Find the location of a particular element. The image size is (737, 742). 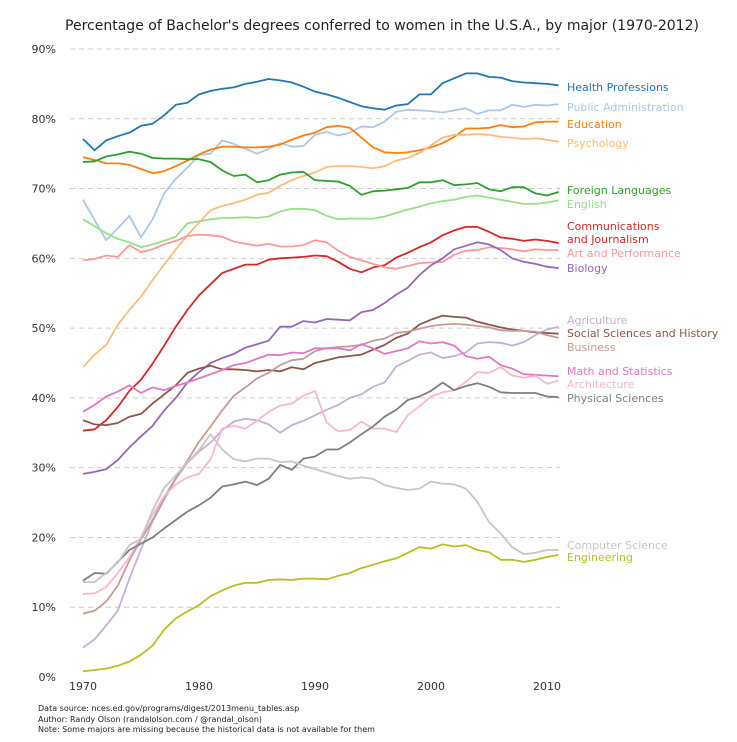

y-tick-label: 0% is located at coordinates (47, 677).